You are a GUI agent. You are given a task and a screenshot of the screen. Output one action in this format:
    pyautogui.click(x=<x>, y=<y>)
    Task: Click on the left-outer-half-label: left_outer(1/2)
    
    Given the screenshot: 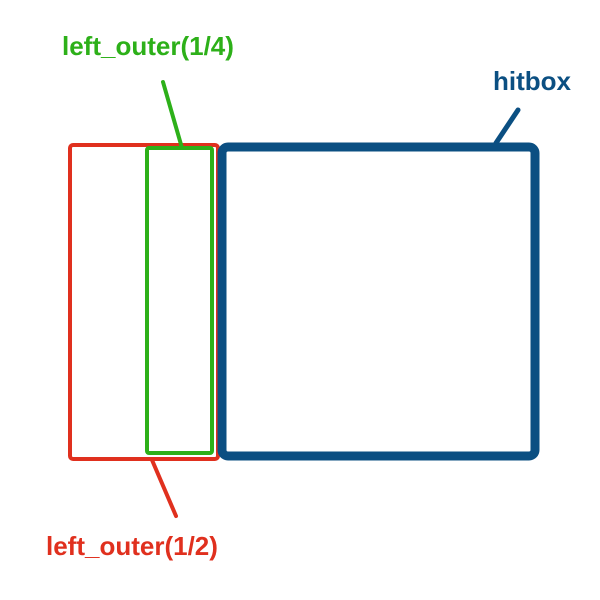 What is the action you would take?
    pyautogui.click(x=132, y=546)
    